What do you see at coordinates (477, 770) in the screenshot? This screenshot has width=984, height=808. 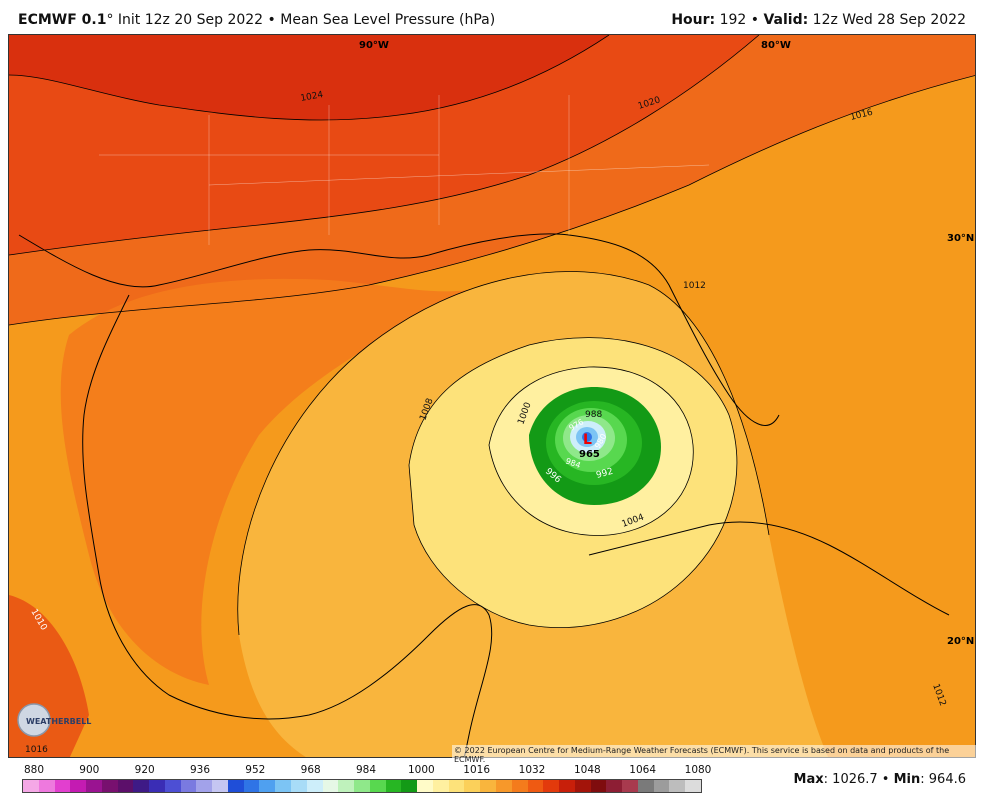 I see `legend-tick-label: 1016` at bounding box center [477, 770].